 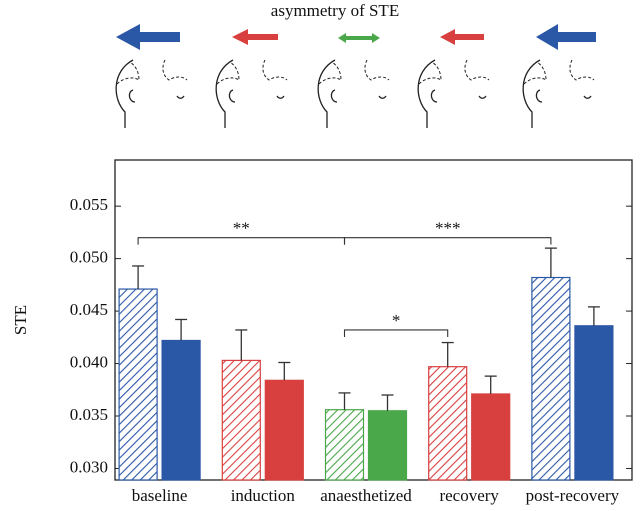 I want to click on y-tick-label: 0.040, so click(x=89, y=361).